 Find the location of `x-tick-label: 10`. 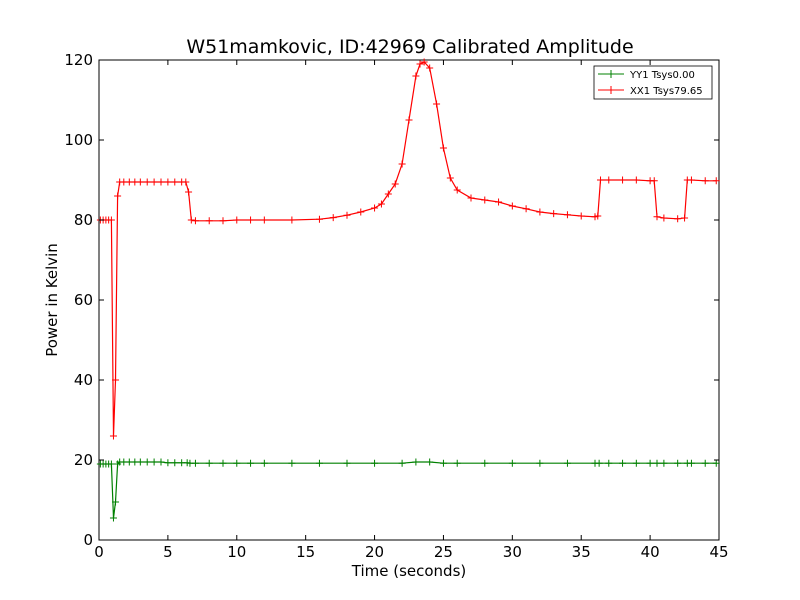

x-tick-label: 10 is located at coordinates (236, 552).